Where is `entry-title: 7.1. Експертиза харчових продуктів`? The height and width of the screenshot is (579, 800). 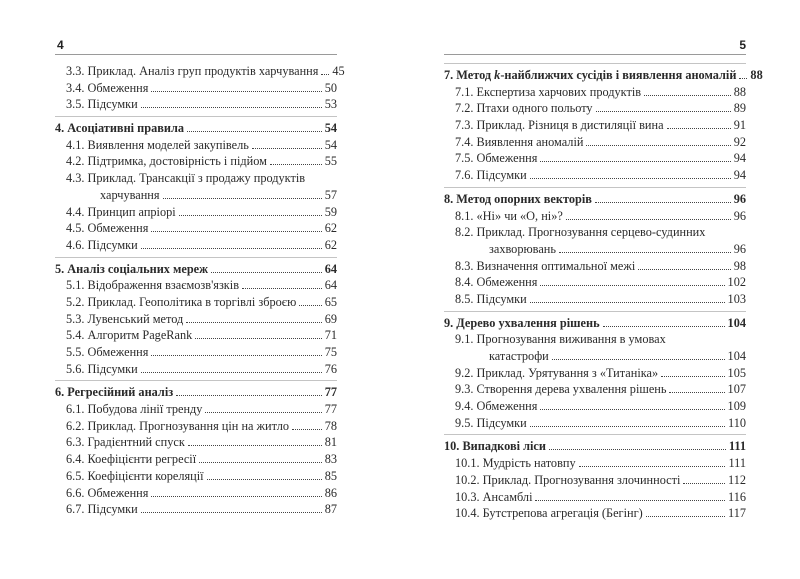
entry-title: 7.1. Експертиза харчових продуктів is located at coordinates (548, 92).